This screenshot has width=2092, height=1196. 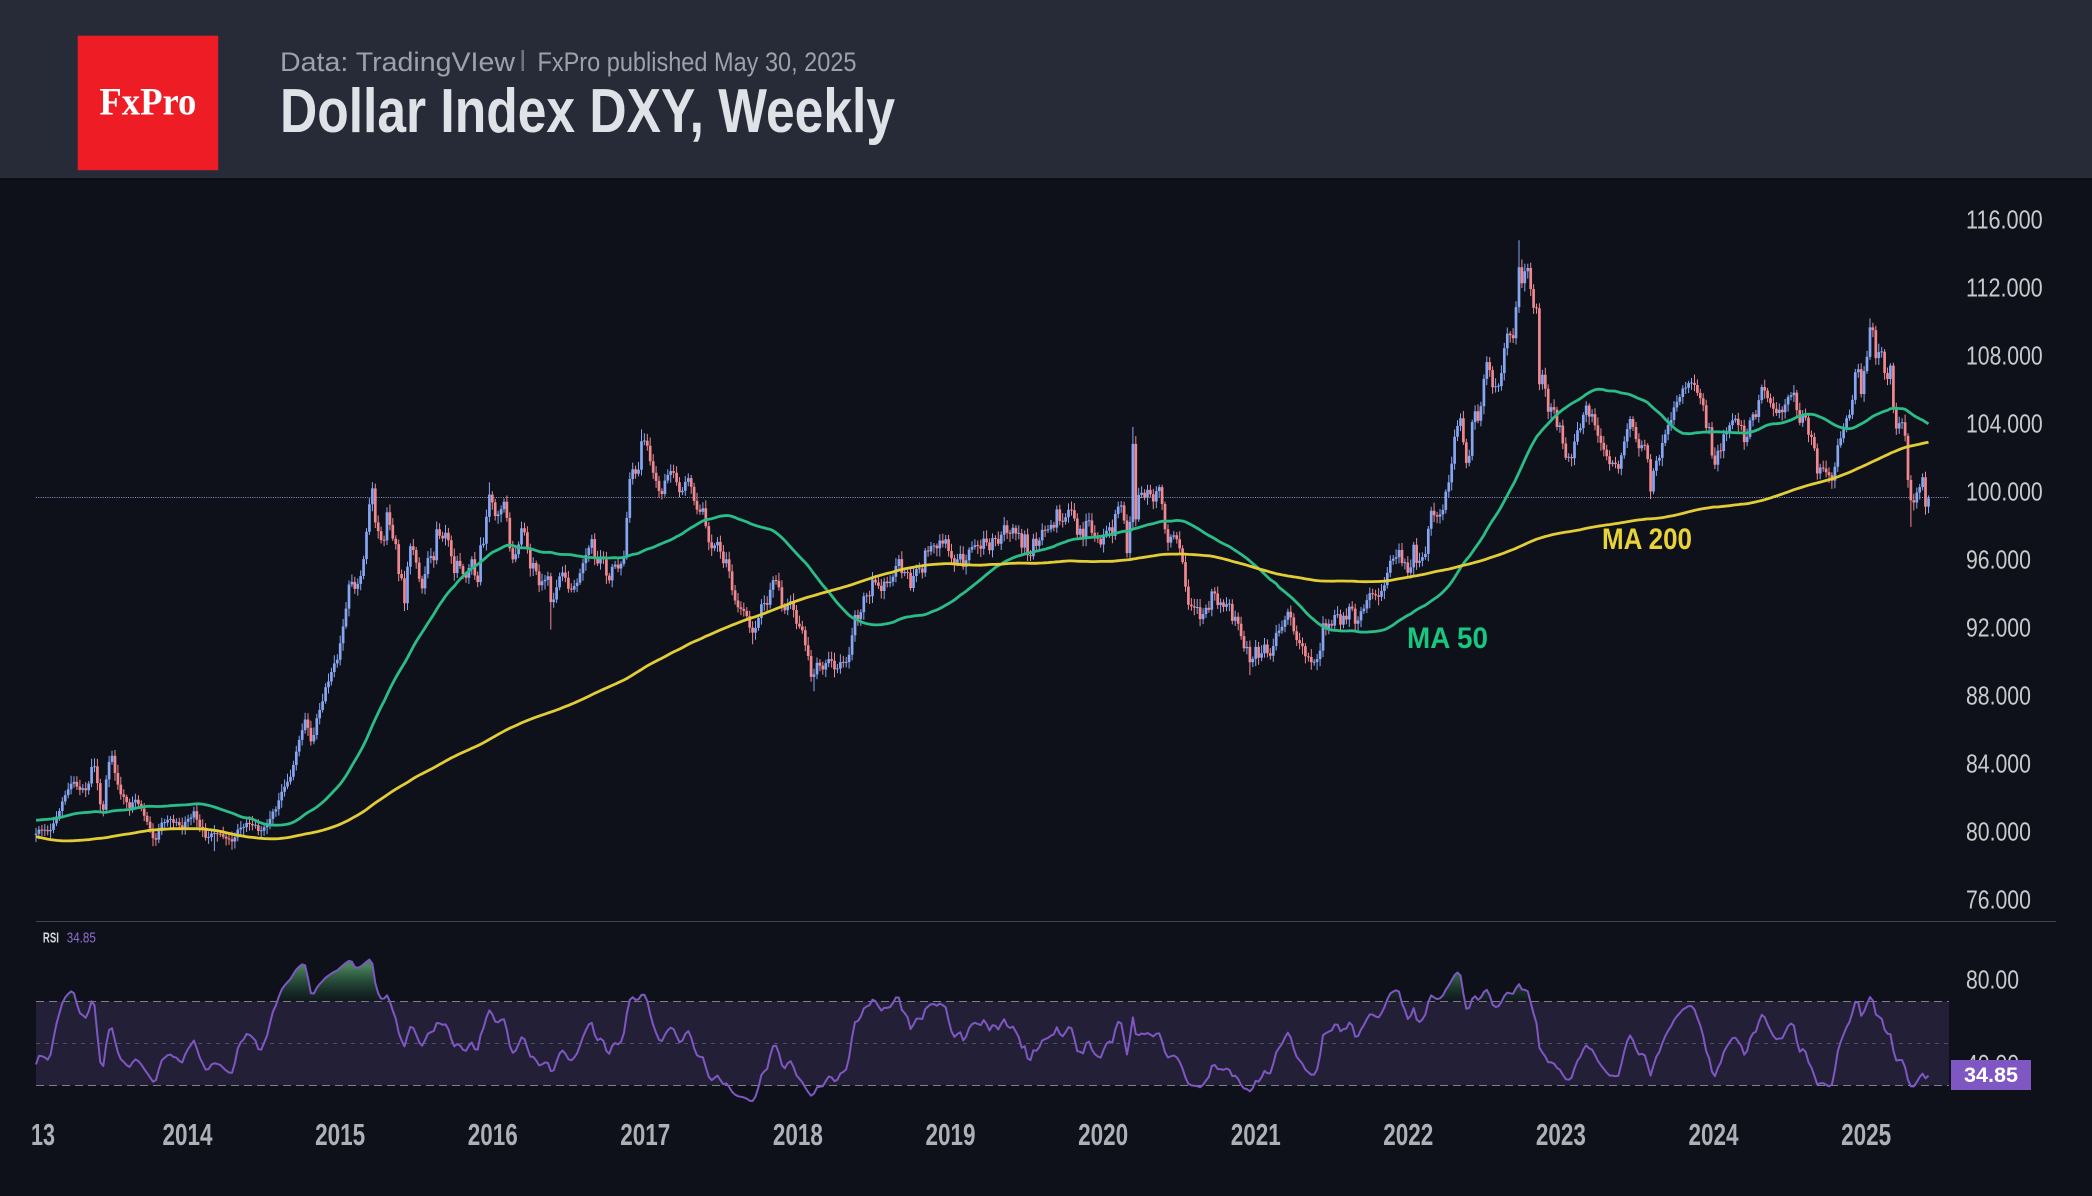 What do you see at coordinates (1714, 1134) in the screenshot?
I see `svg-text: 2024` at bounding box center [1714, 1134].